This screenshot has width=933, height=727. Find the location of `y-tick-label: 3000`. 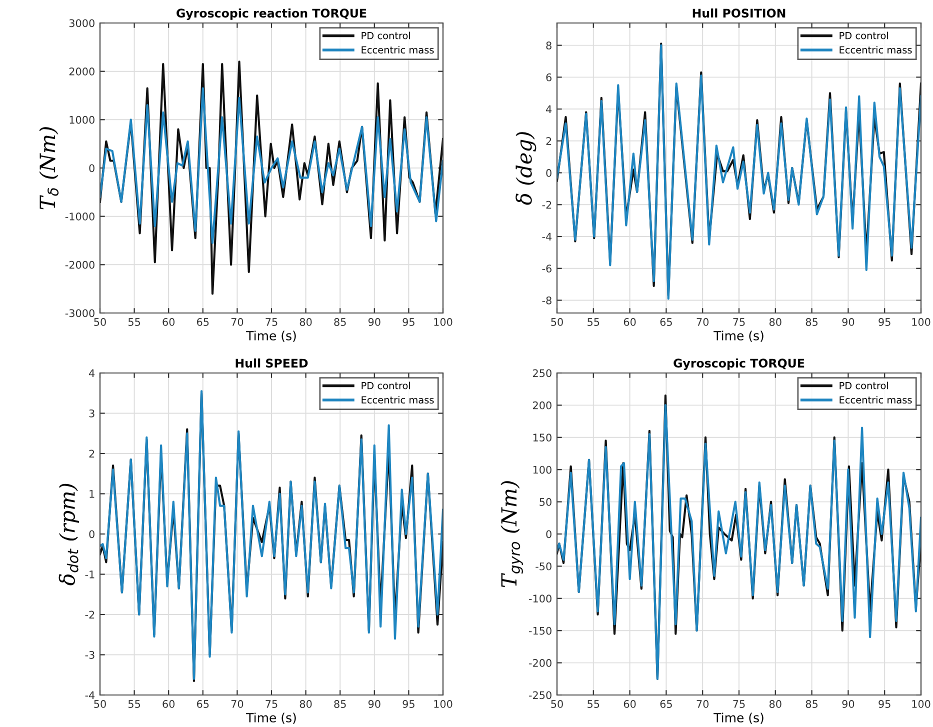

y-tick-label: 3000 is located at coordinates (81, 23).